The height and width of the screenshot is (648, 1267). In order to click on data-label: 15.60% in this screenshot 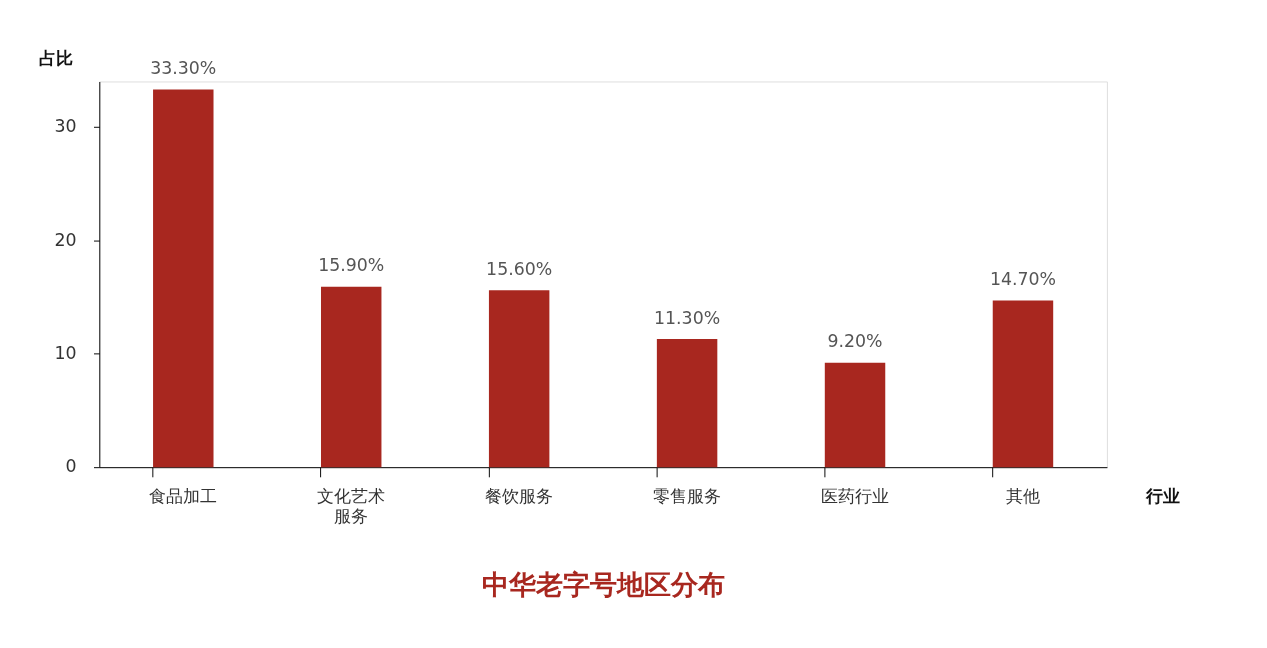, I will do `click(519, 268)`.